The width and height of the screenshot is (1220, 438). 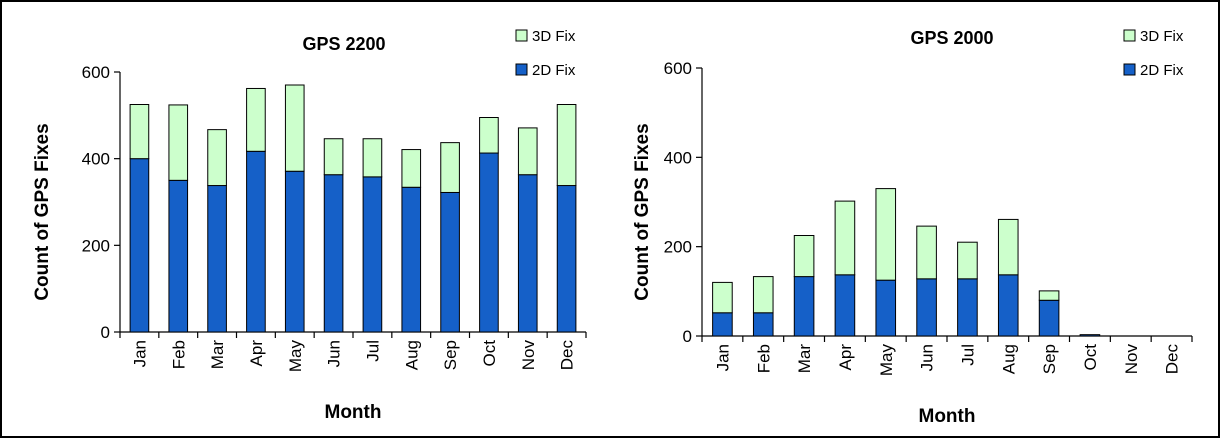 I want to click on bar-2d-dec, so click(x=566, y=259).